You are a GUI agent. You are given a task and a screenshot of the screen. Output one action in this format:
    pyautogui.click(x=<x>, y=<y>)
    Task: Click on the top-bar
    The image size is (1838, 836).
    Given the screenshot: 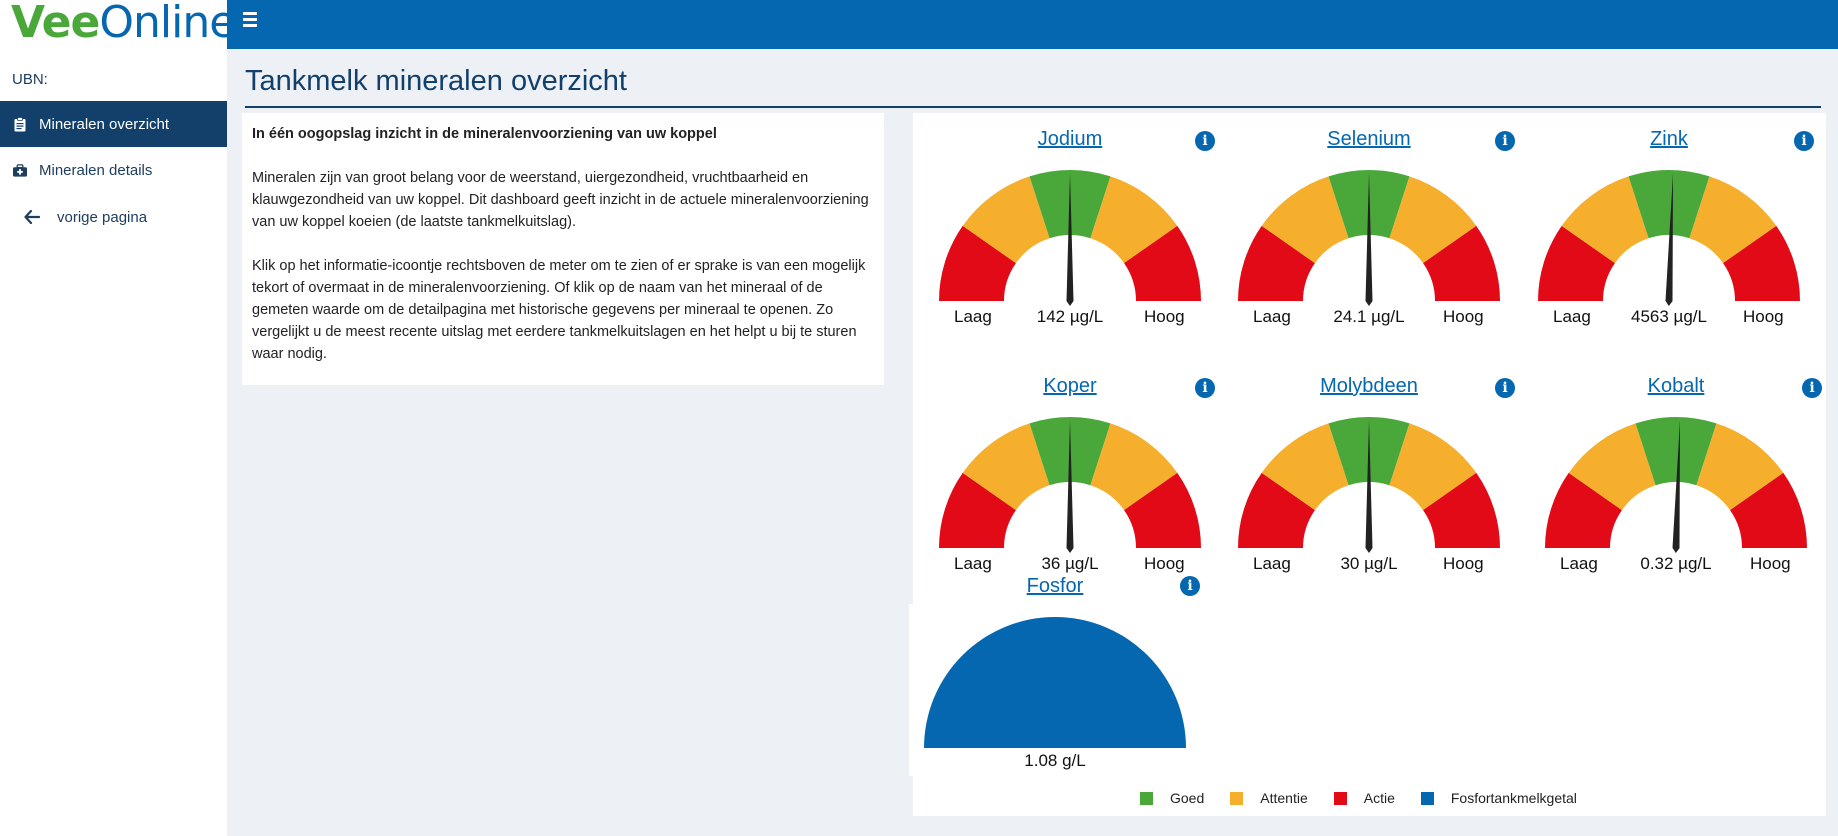 What is the action you would take?
    pyautogui.click(x=1032, y=24)
    